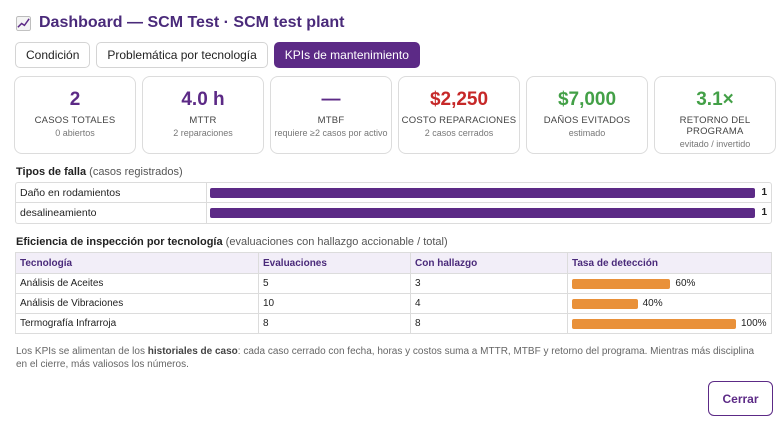 This screenshot has width=780, height=424. What do you see at coordinates (669, 303) in the screenshot?
I see `cell-tasa-de-deteccion: 40%` at bounding box center [669, 303].